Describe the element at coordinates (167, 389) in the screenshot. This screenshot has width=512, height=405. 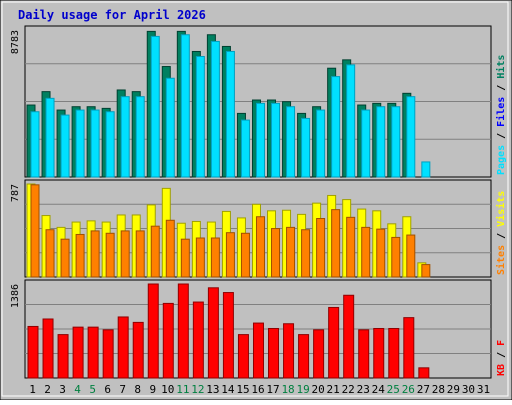
I see `x-tick-label: 10` at that location.